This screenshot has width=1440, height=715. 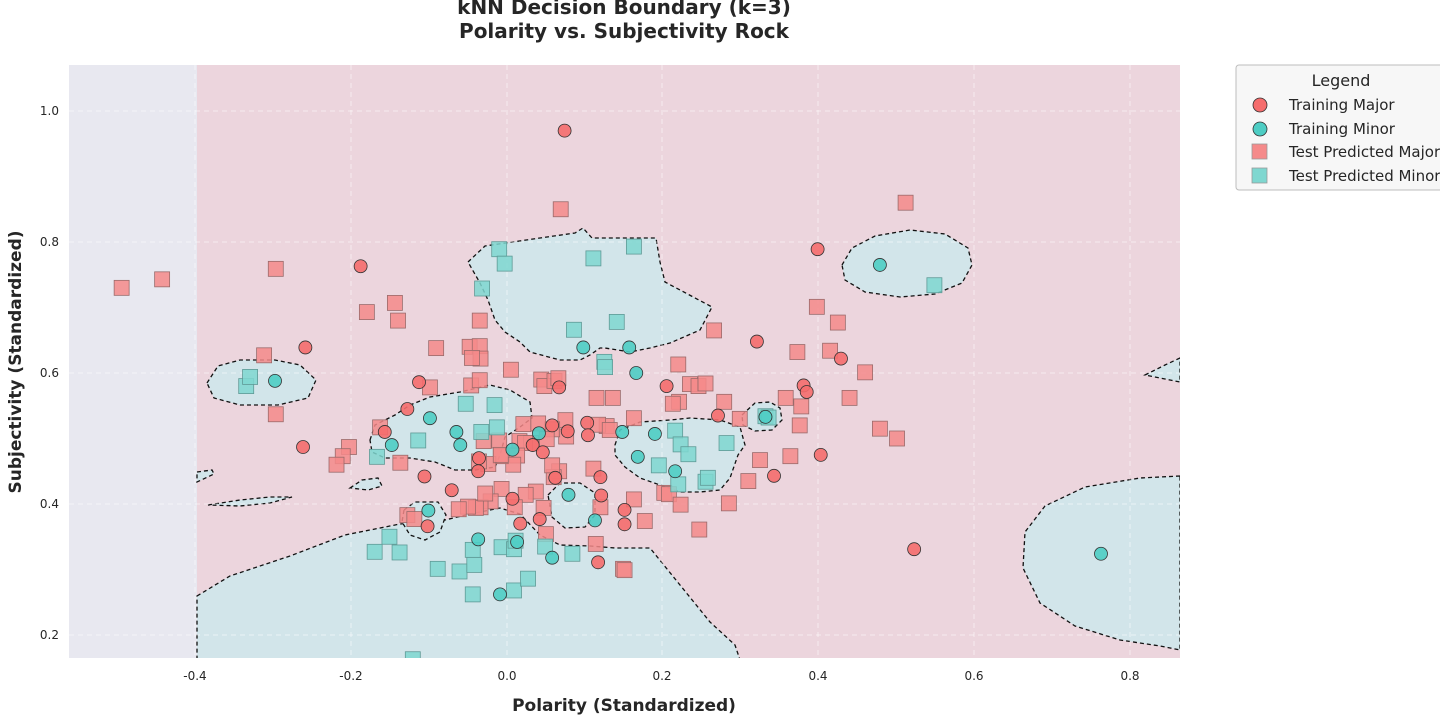 What do you see at coordinates (590, 294) in the screenshot?
I see `minor-region-top-center` at bounding box center [590, 294].